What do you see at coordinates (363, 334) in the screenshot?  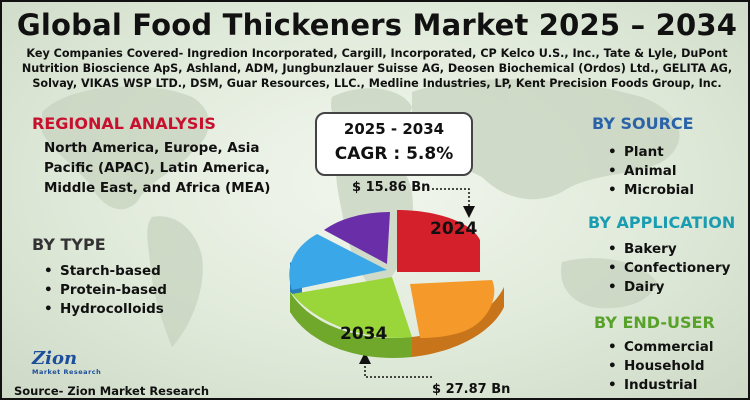 I see `pie-label-2034: 2034` at bounding box center [363, 334].